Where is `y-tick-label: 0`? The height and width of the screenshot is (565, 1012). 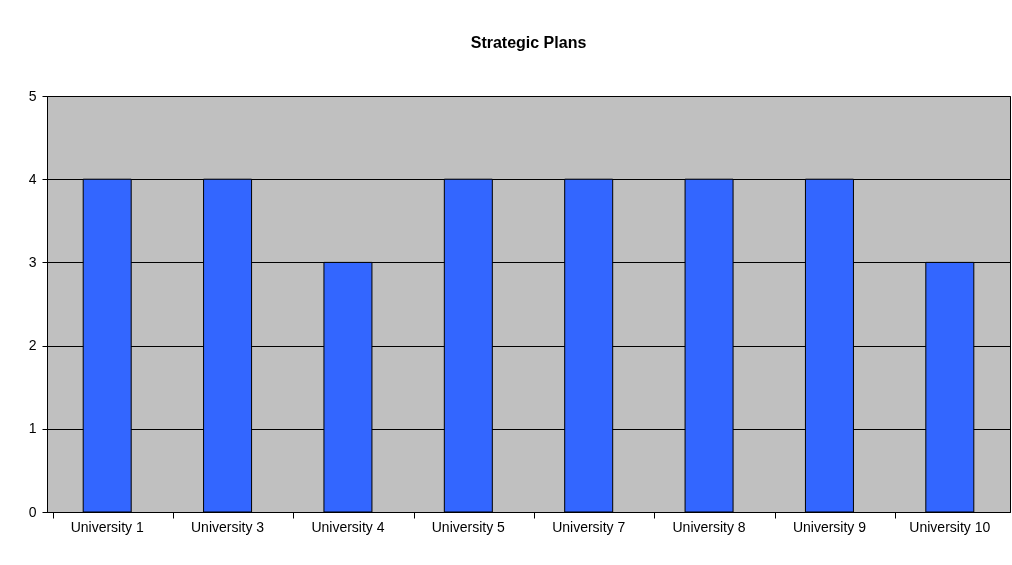 y-tick-label: 0 is located at coordinates (32, 511).